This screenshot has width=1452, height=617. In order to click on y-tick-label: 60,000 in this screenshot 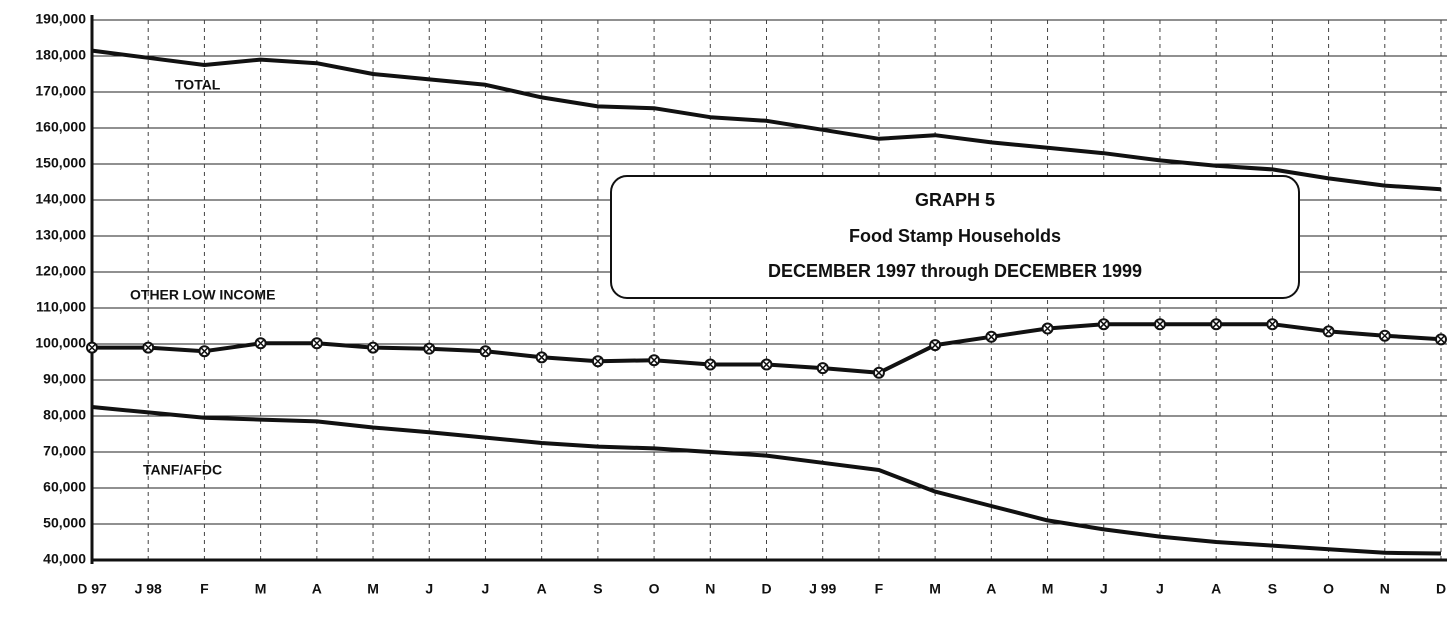, I will do `click(64, 487)`.